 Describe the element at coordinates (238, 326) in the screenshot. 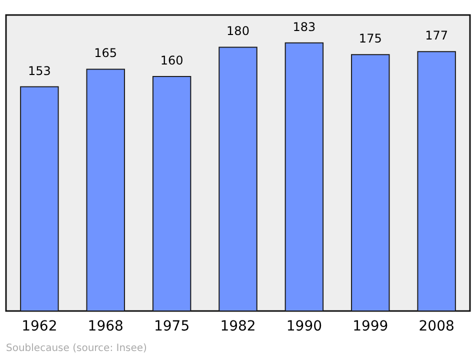

I see `x-tick-label: 1982` at that location.